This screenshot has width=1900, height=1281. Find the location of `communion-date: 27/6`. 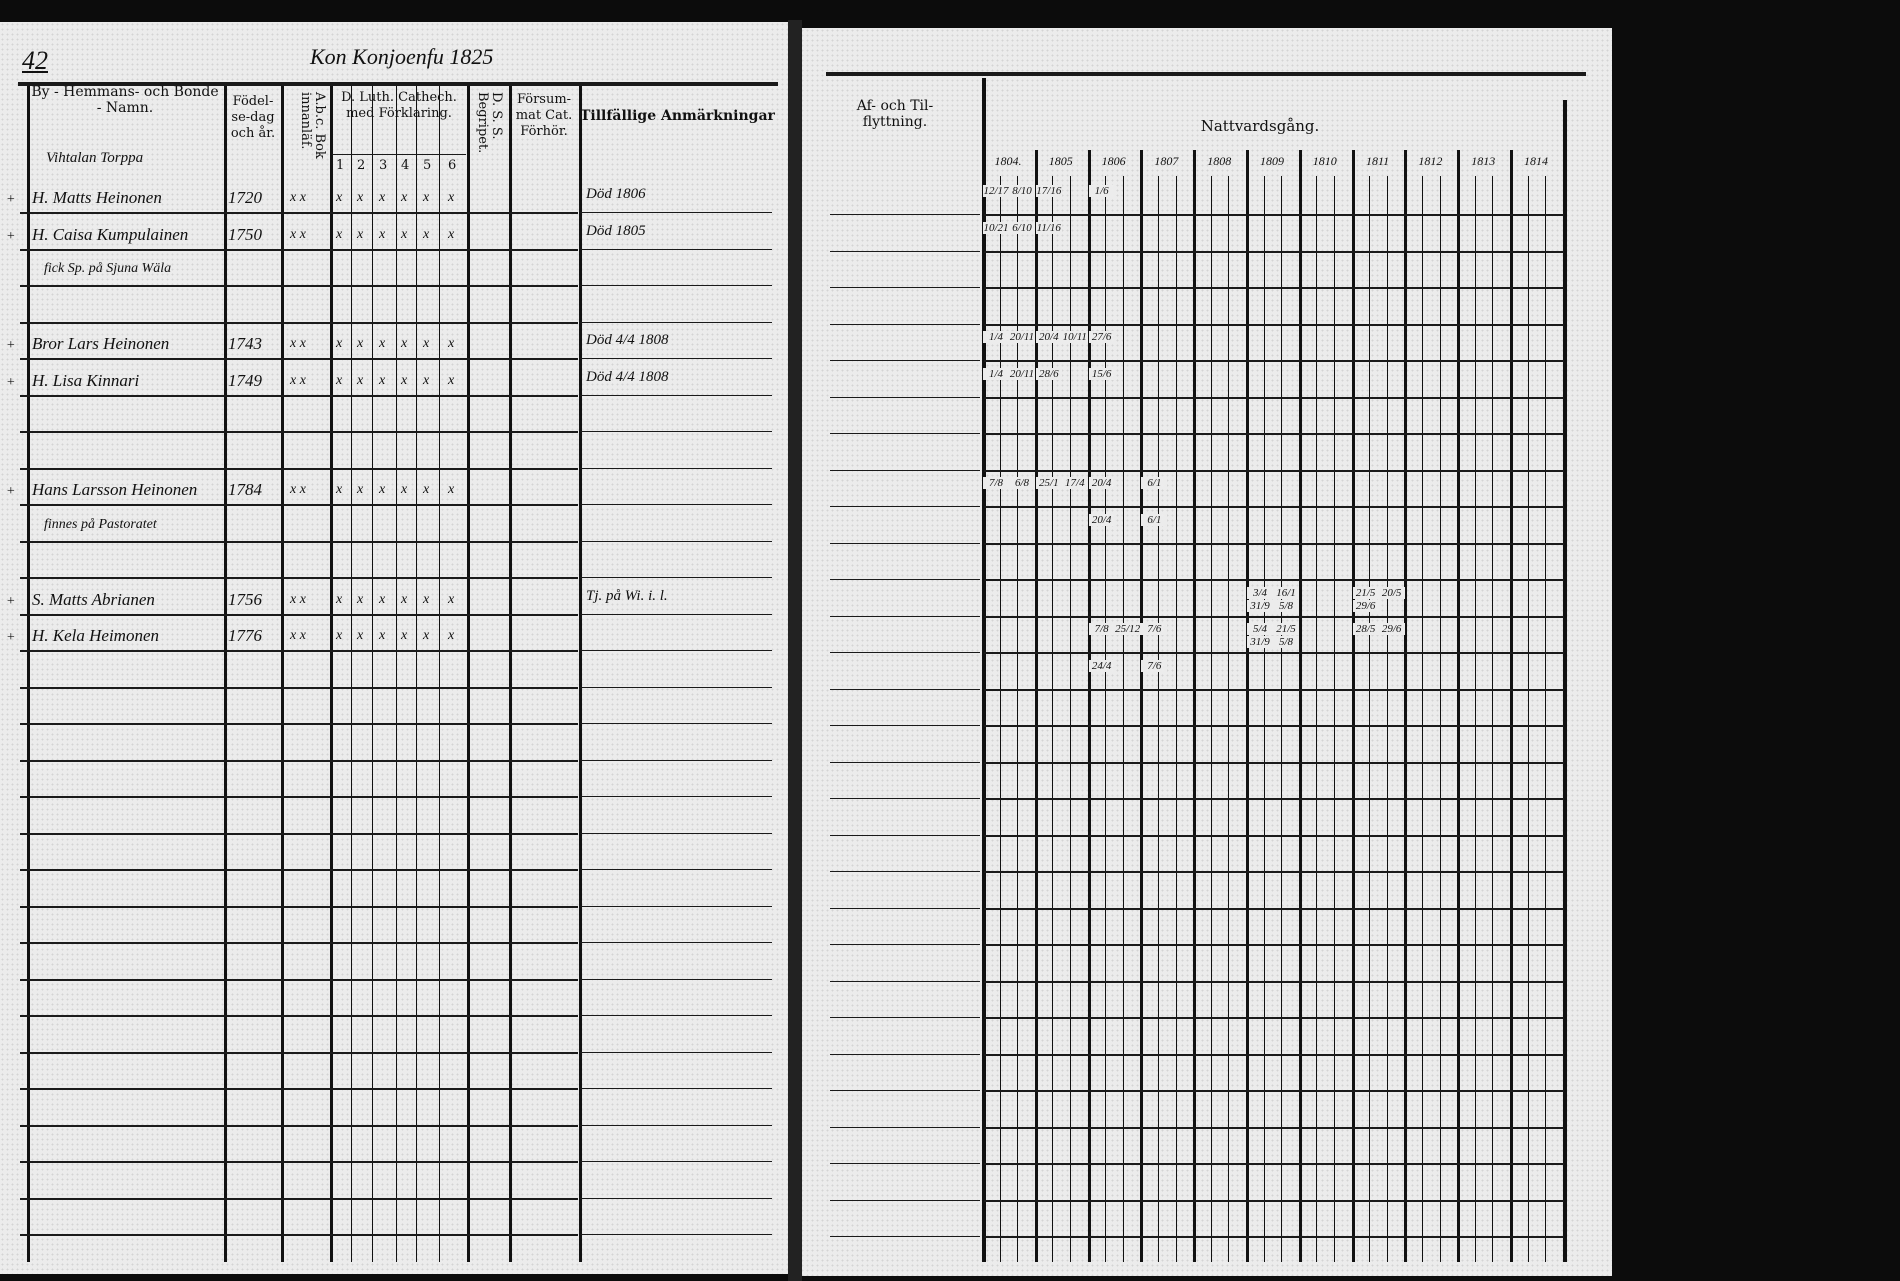

communion-date: 27/6 is located at coordinates (1101, 337).